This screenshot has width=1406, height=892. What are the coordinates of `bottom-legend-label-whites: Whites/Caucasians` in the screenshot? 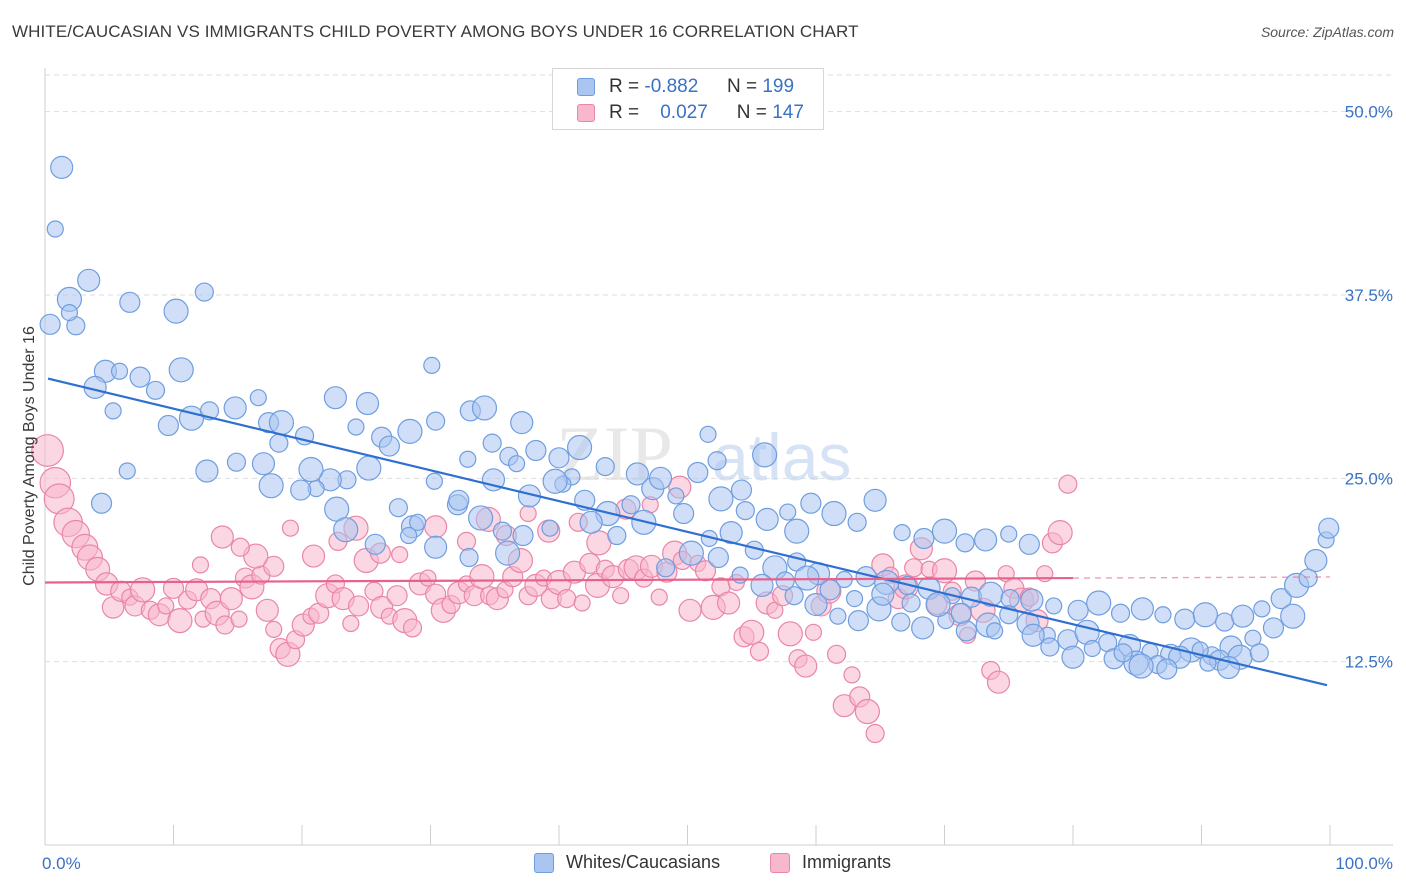 It's located at (643, 862).